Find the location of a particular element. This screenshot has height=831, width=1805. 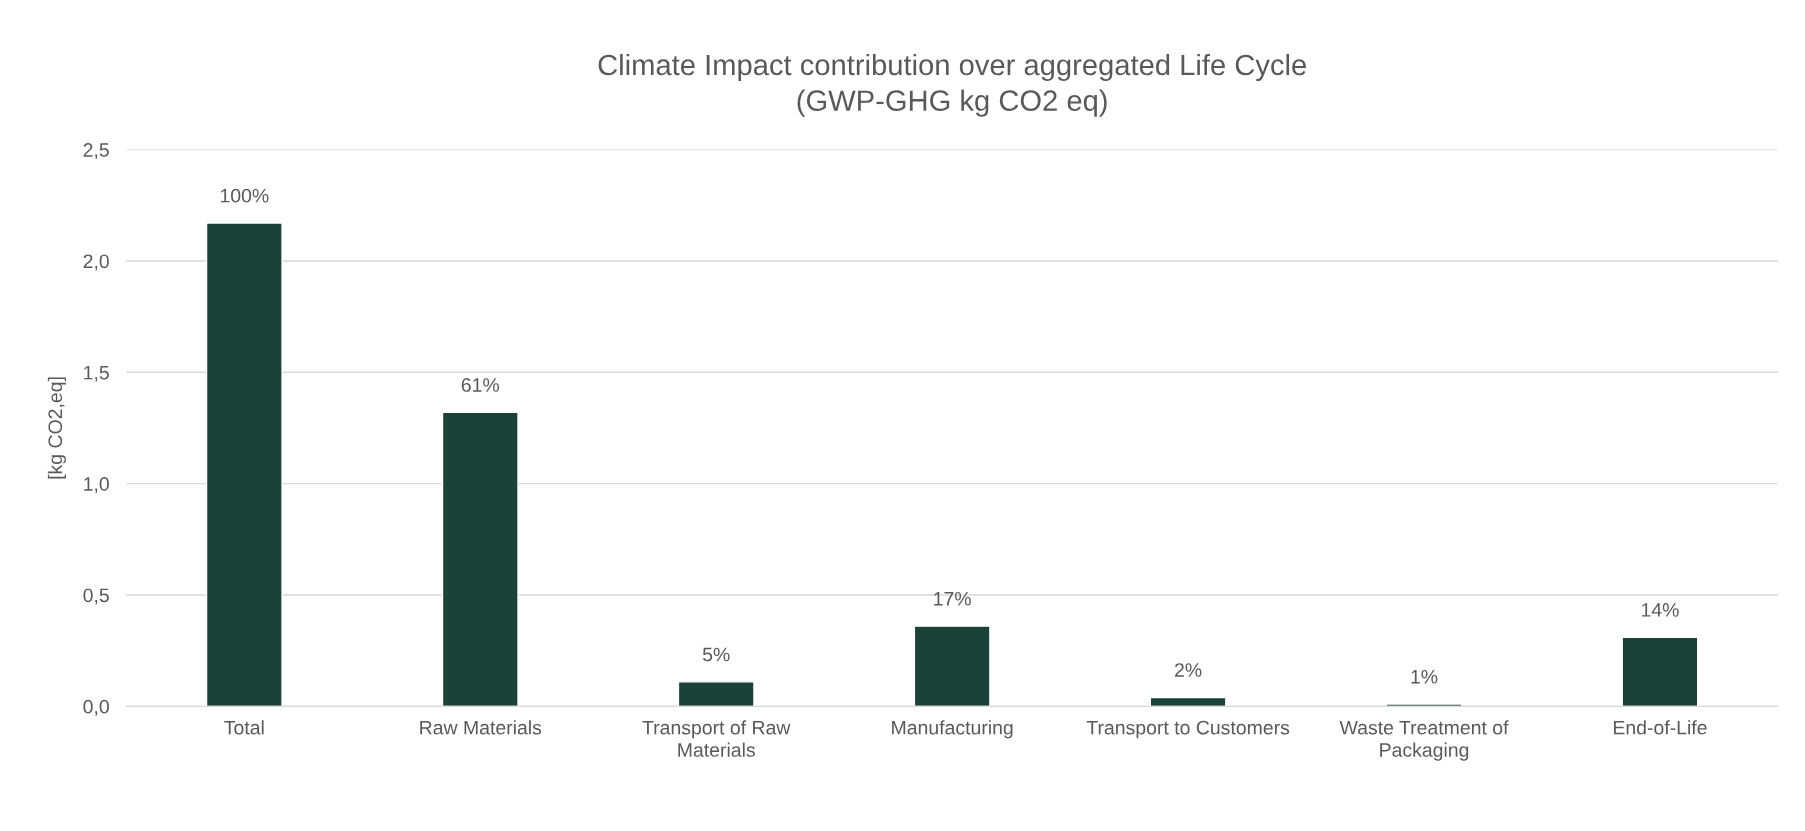

x-tick-label: Total is located at coordinates (244, 727).